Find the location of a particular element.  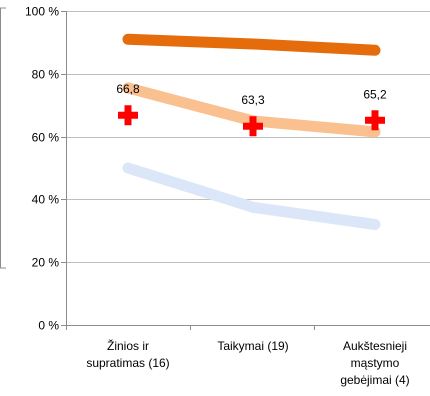

y-tick-label: 20 % is located at coordinates (46, 263).